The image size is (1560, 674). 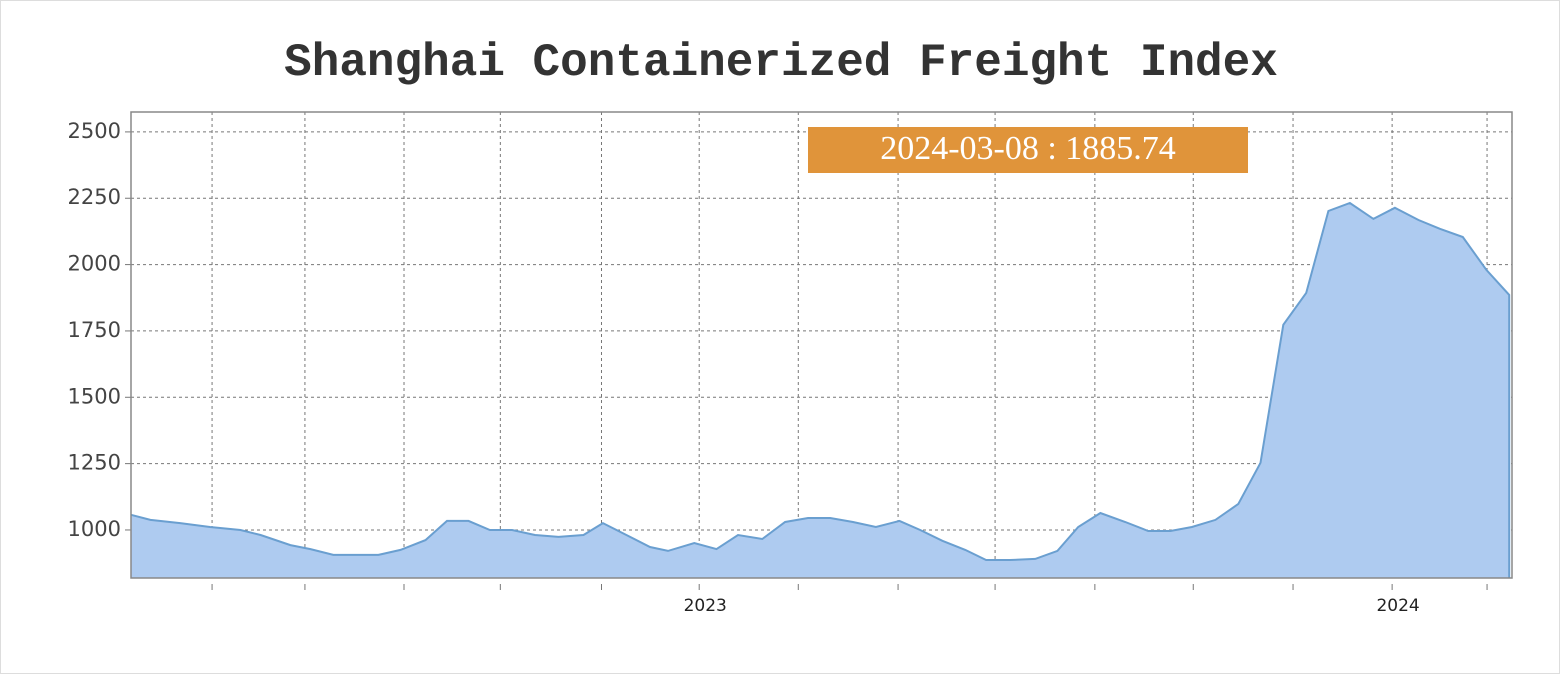 I want to click on y-tick-label: 2000, so click(x=94, y=264).